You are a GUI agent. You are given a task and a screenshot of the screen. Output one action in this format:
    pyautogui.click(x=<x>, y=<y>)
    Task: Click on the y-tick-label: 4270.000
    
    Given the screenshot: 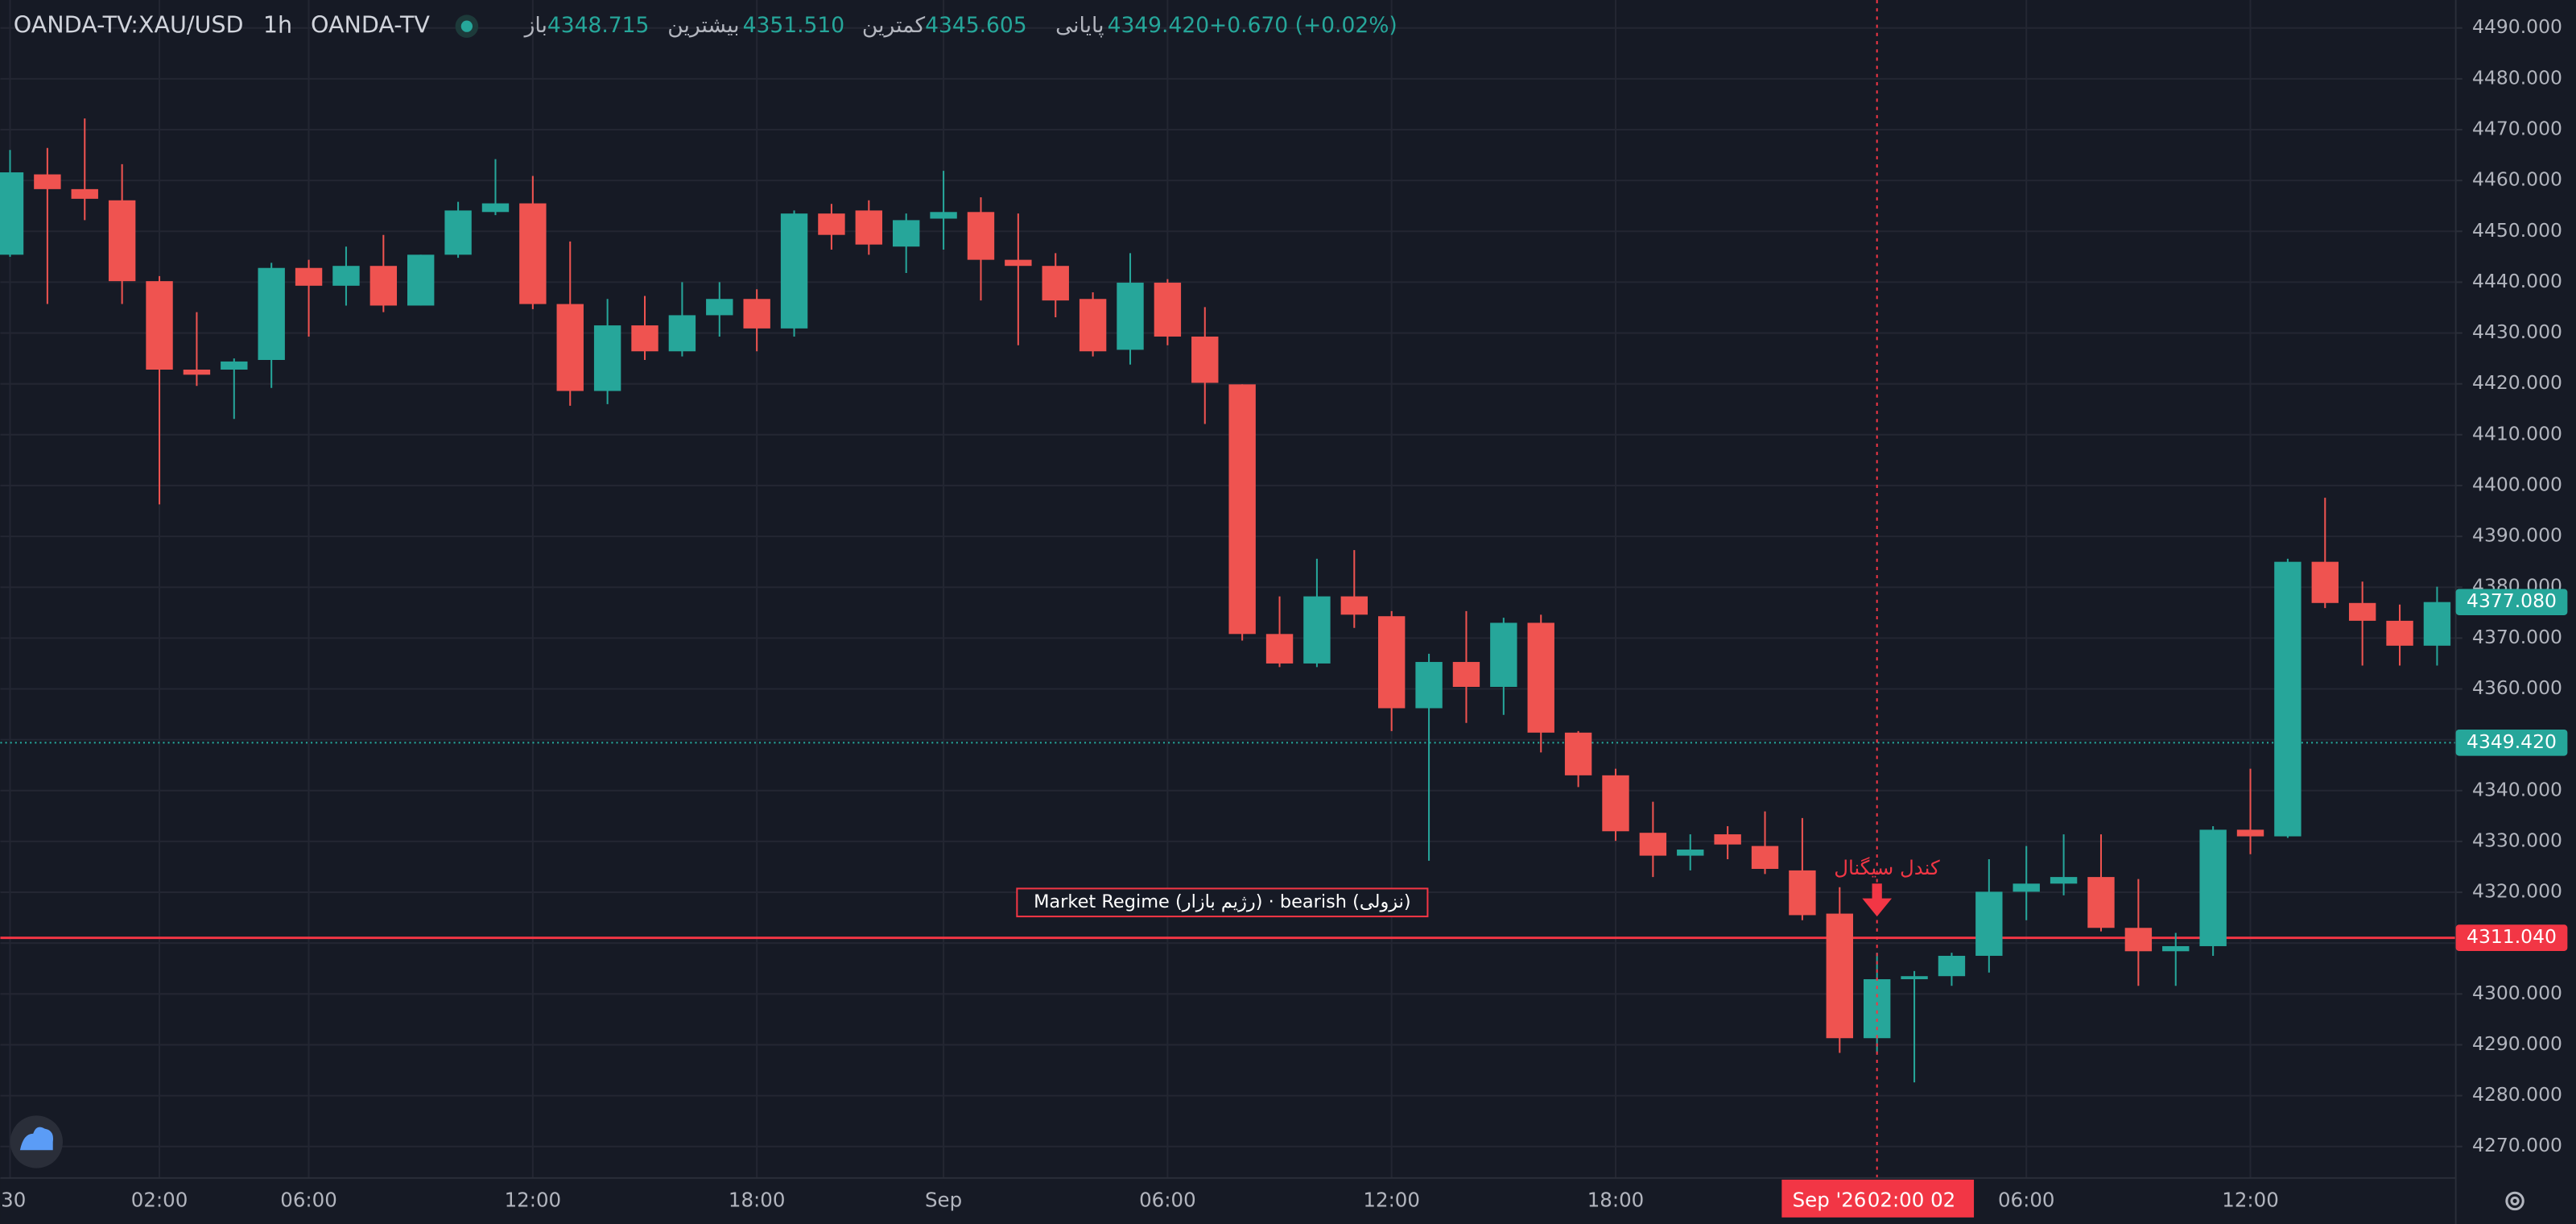 What is the action you would take?
    pyautogui.click(x=2517, y=1145)
    